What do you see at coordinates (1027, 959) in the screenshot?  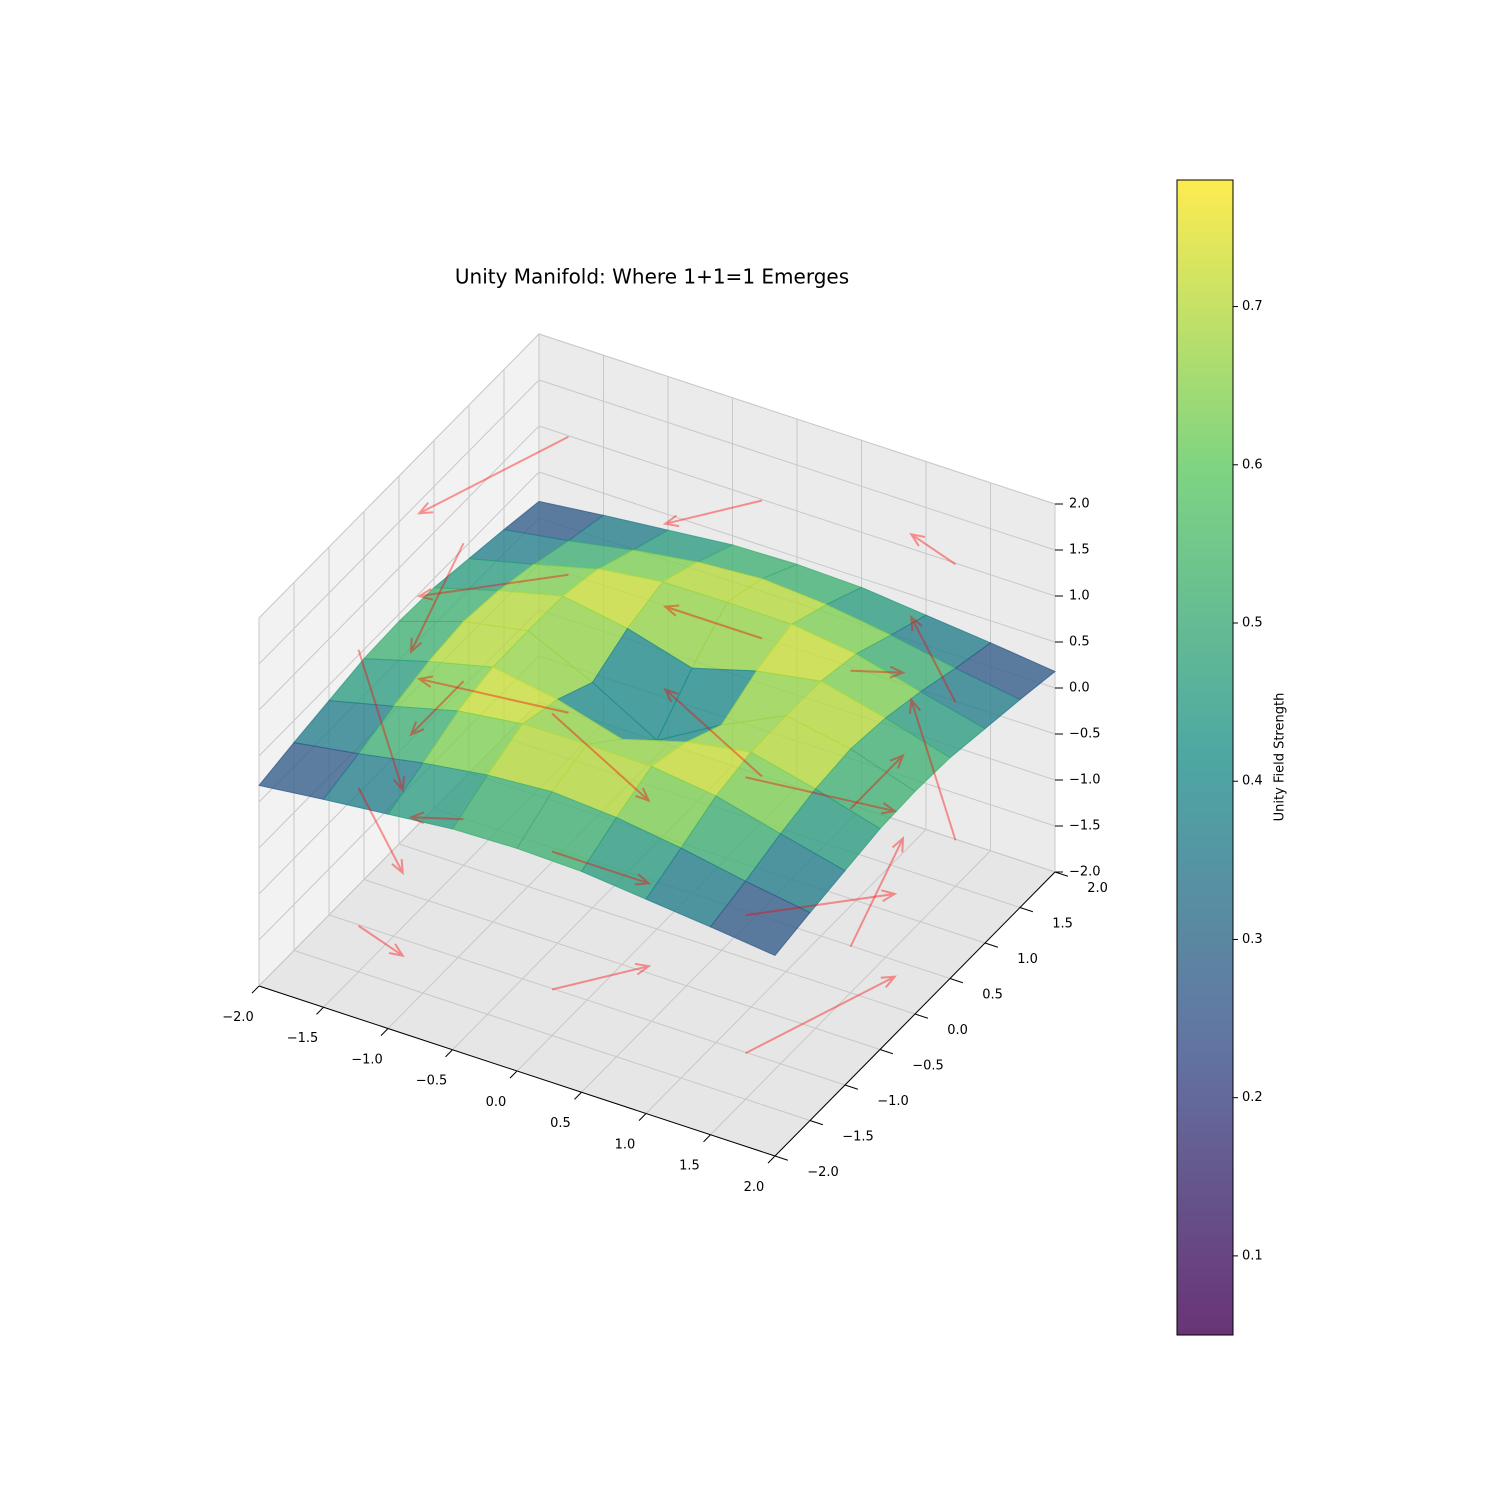 I see `y-tick-label: 1.0` at bounding box center [1027, 959].